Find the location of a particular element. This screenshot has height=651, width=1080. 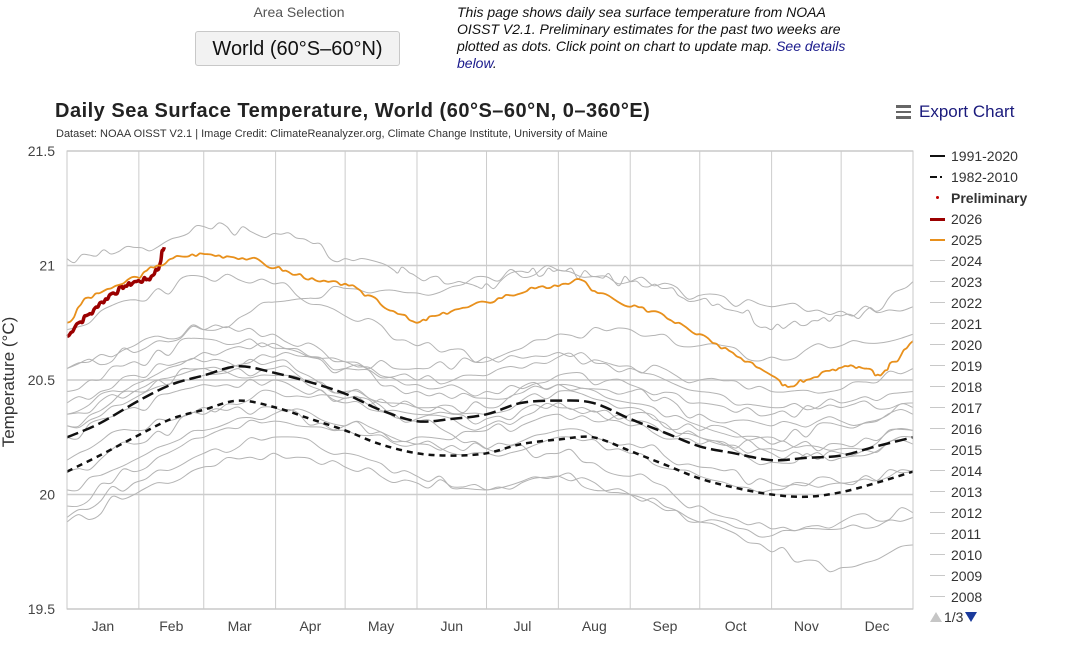

legend-item-2022: 2022 is located at coordinates (977, 302).